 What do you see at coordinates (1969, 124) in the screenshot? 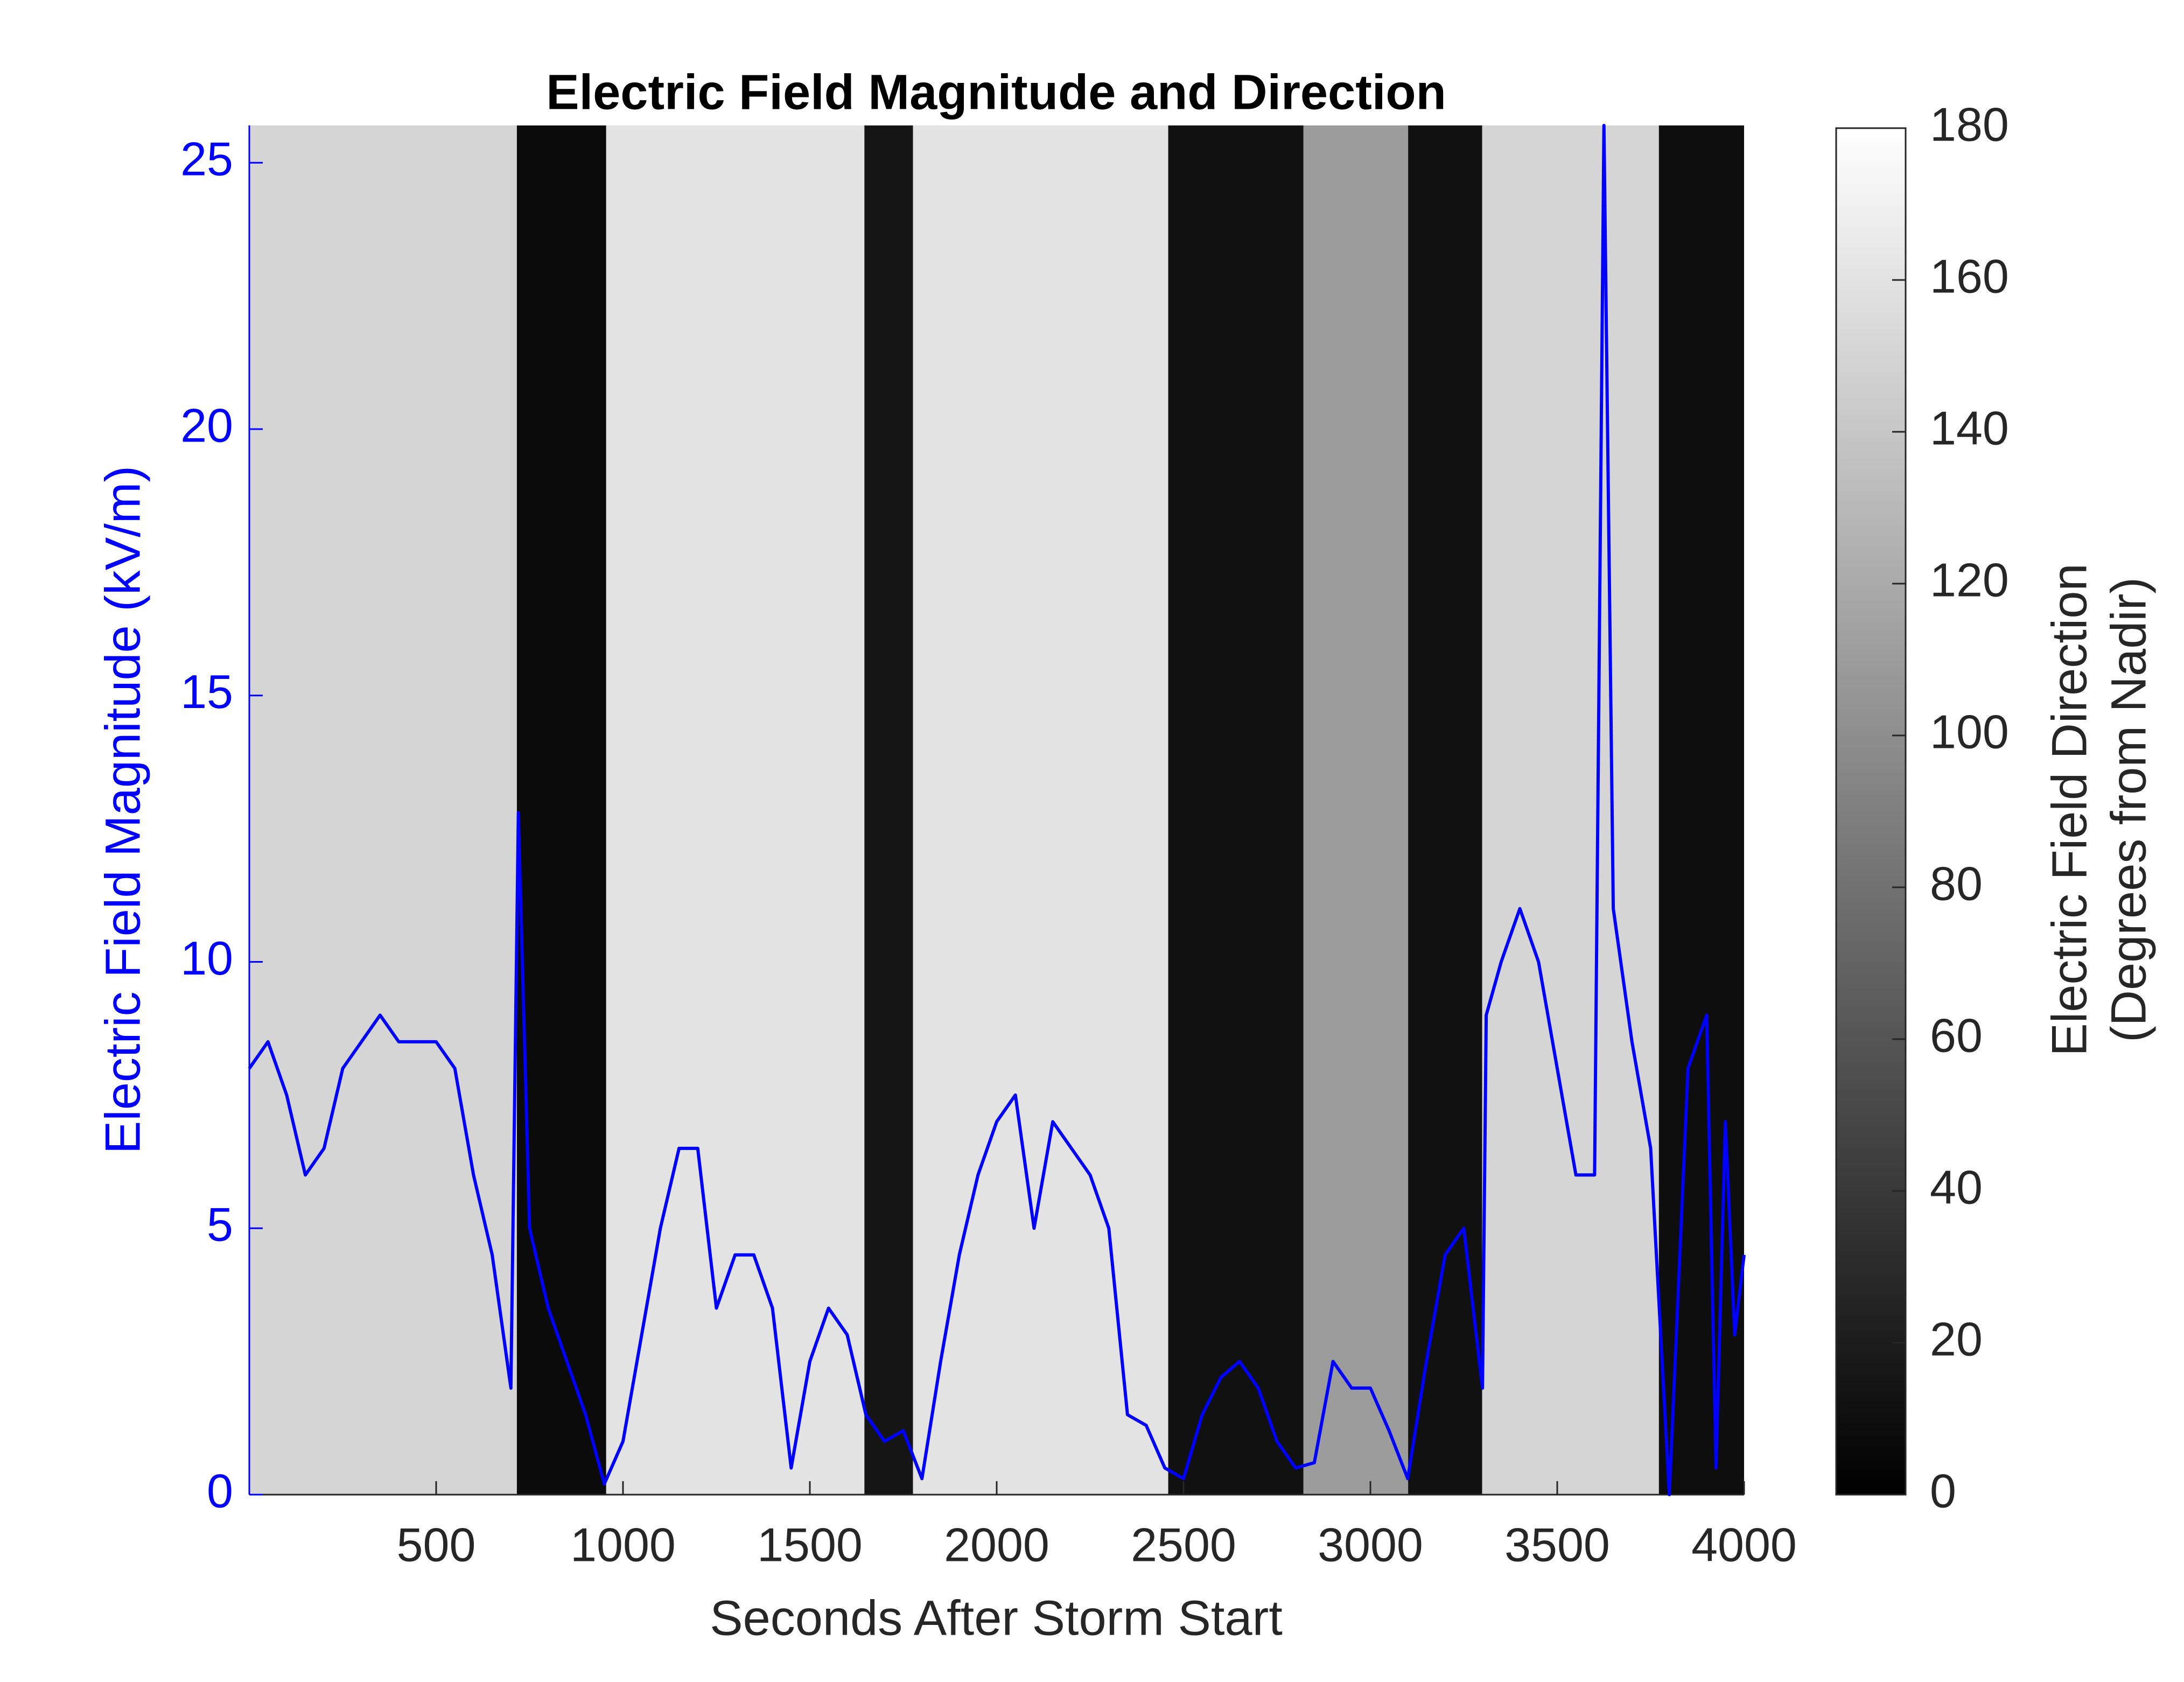
I see `colorbar-tick-label: 180` at bounding box center [1969, 124].